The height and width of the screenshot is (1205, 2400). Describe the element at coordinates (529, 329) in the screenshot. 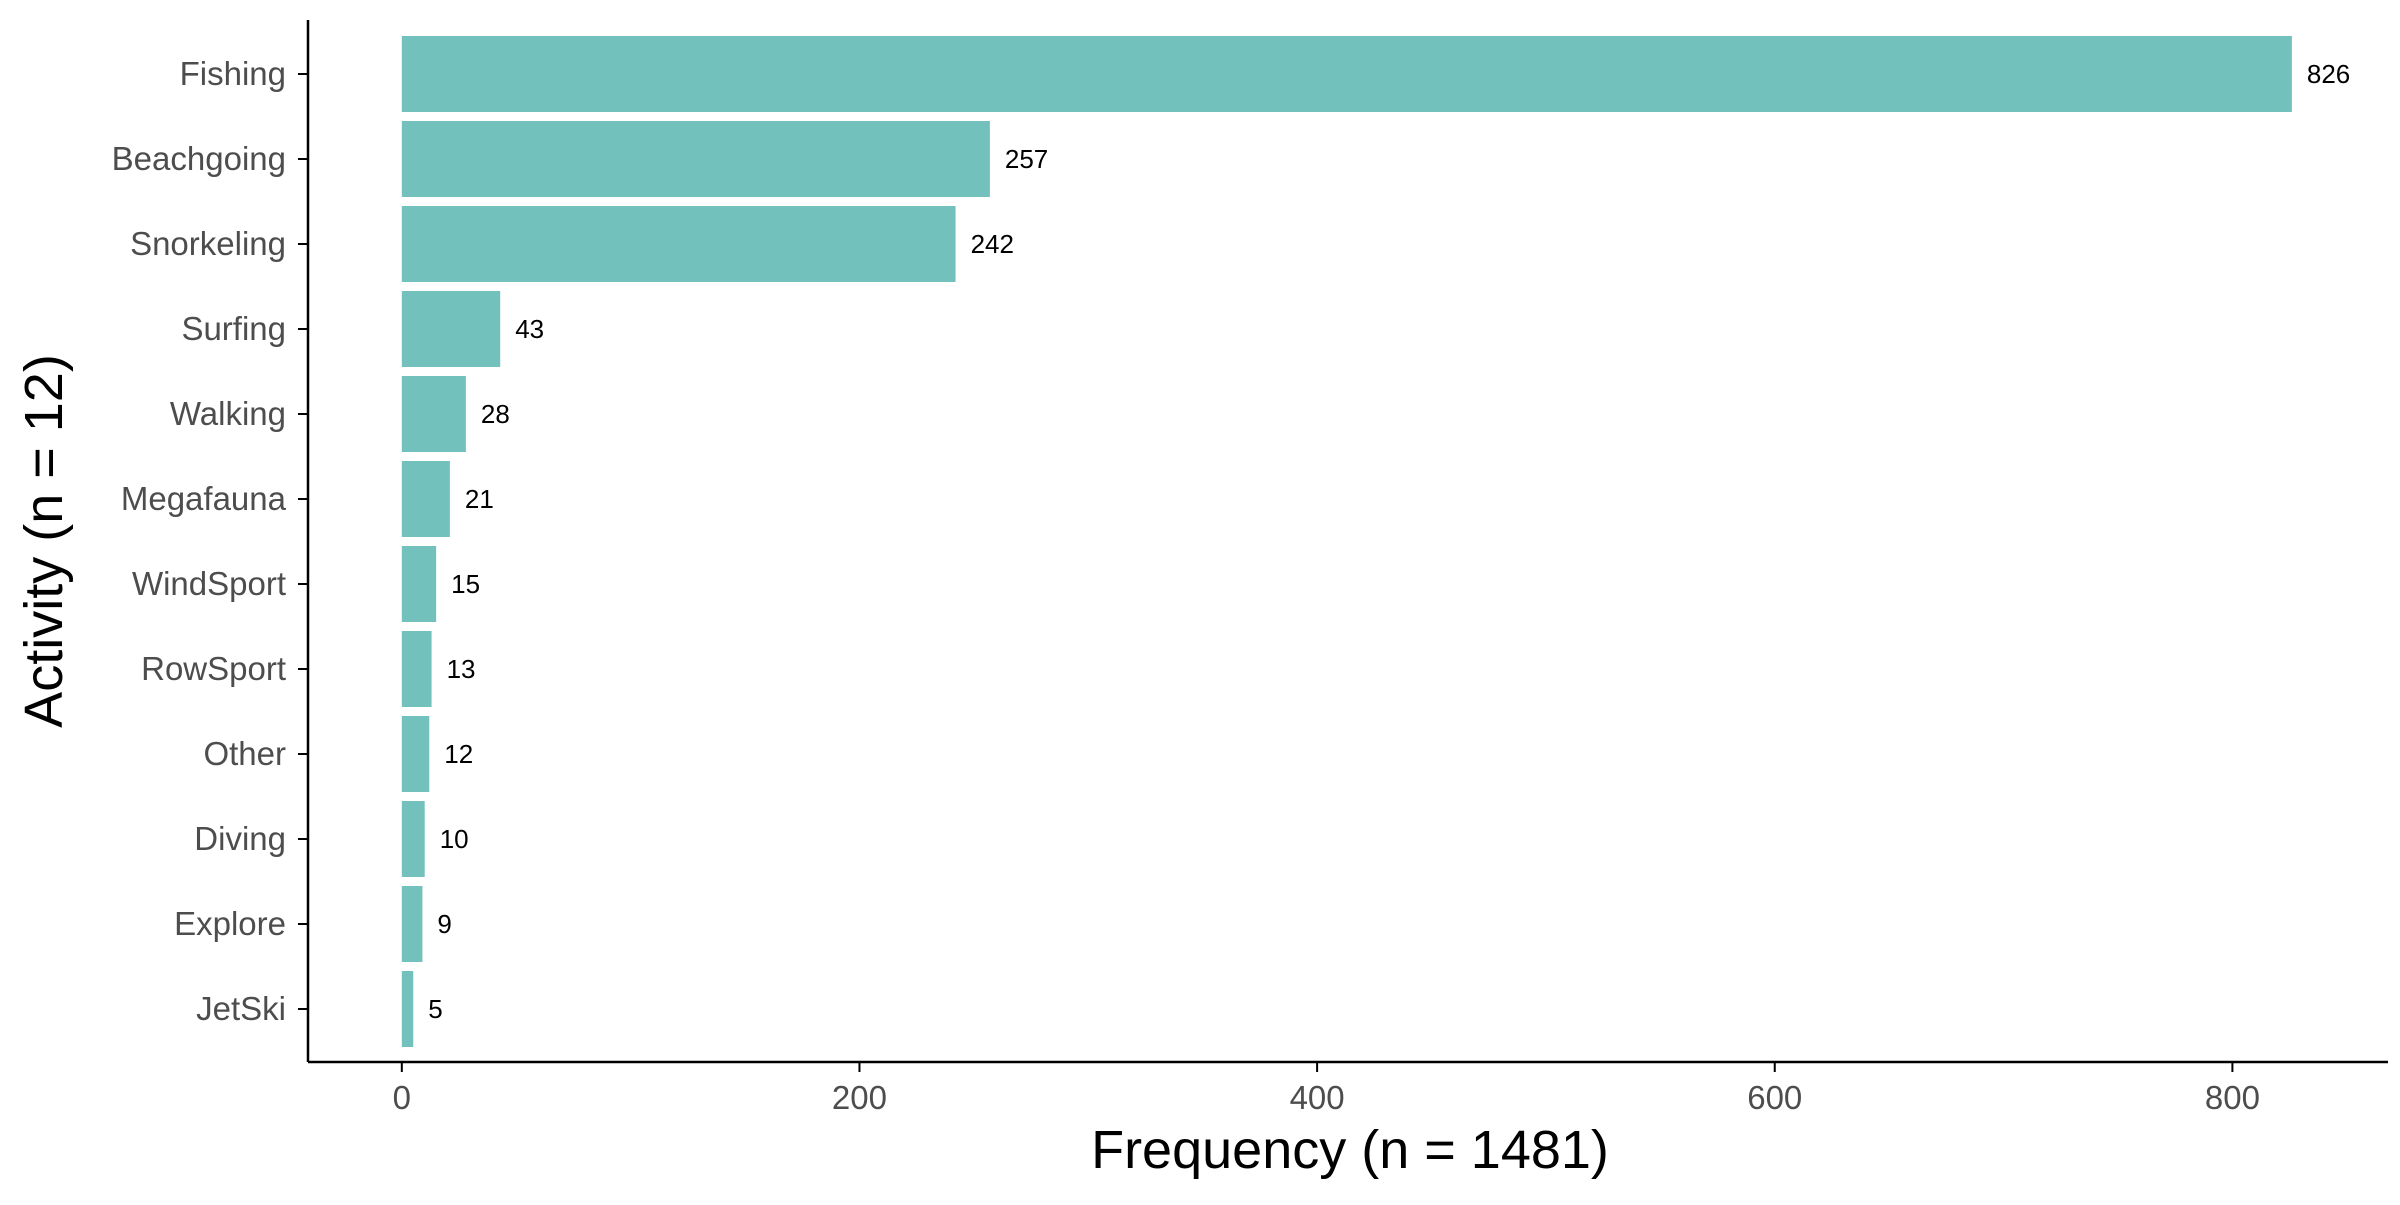

I see `data-label: 43` at that location.